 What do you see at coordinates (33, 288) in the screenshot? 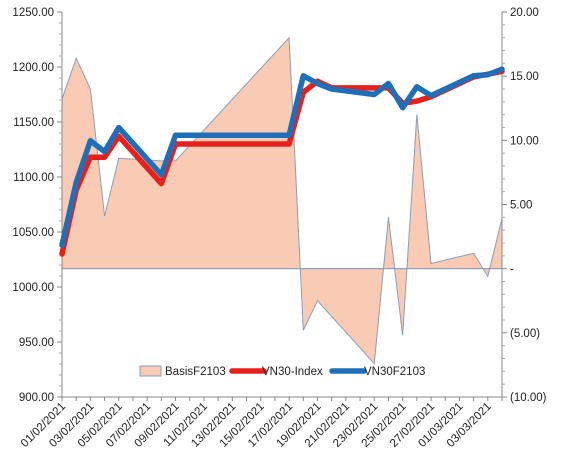
I see `left-tick-label: 1000.00` at bounding box center [33, 288].